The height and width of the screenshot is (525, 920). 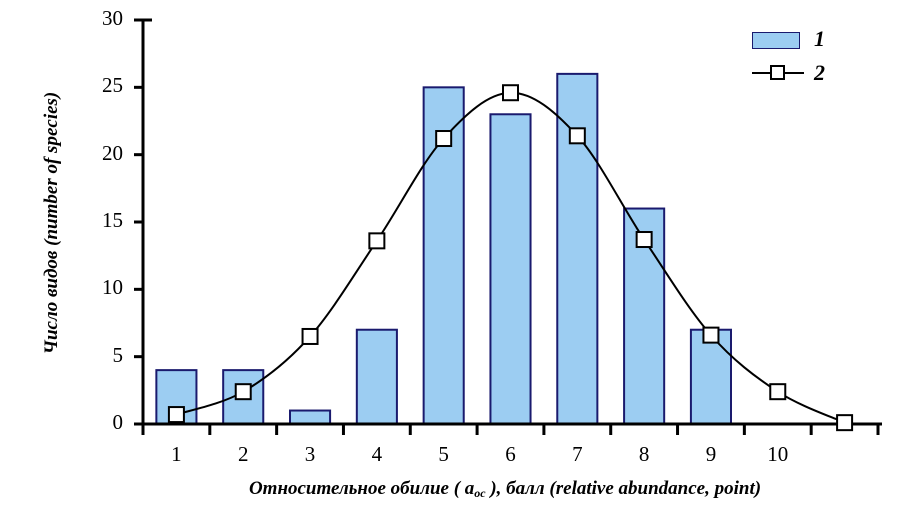 I want to click on x-tick-label-7: 7, so click(x=577, y=454).